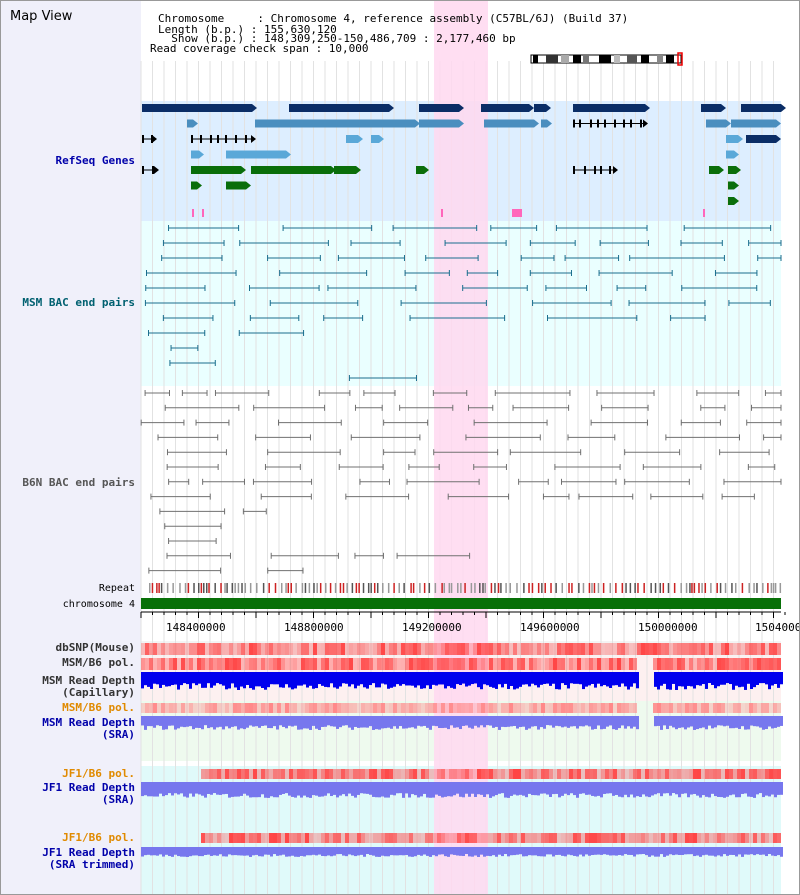  Describe the element at coordinates (95, 647) in the screenshot. I see `track-label-dbsnp: dbSNP(Mouse)` at that location.